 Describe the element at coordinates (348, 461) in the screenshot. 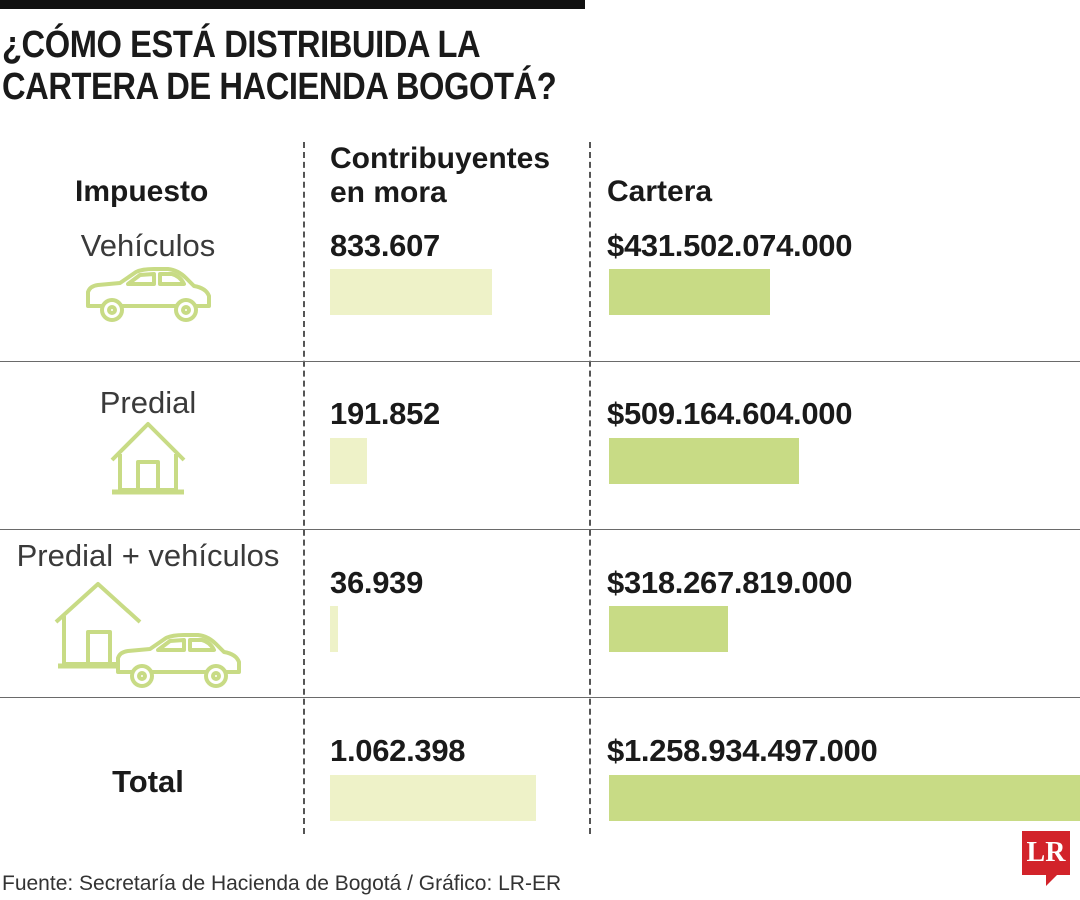

I see `row-2-contribuyentes-bar` at that location.